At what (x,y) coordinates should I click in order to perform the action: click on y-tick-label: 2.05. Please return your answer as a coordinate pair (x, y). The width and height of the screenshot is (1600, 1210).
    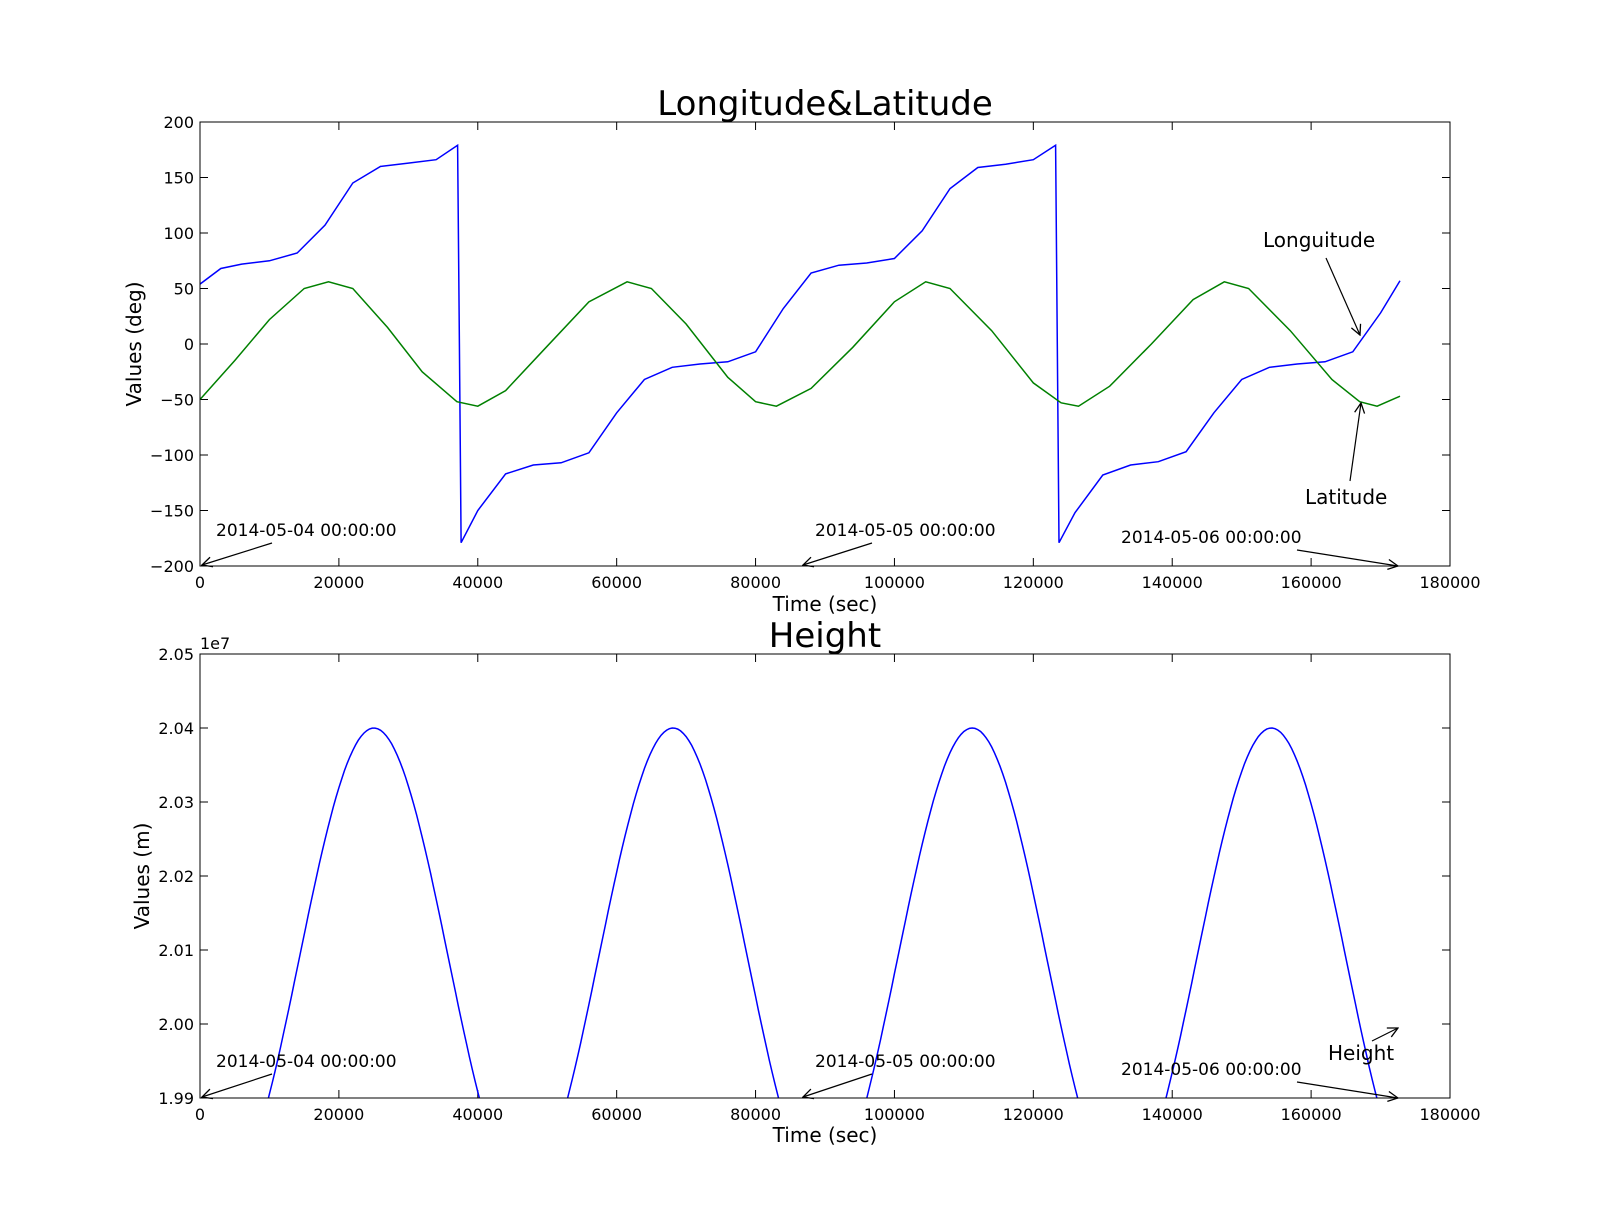
    Looking at the image, I should click on (176, 654).